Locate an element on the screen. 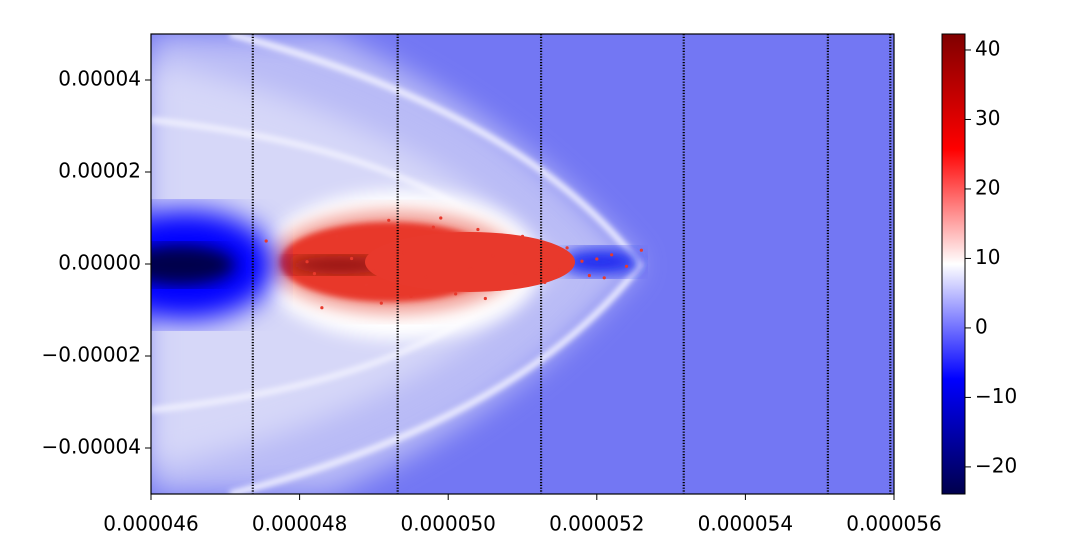 The image size is (1072, 552). x-tick-label: 0.000052 is located at coordinates (596, 524).